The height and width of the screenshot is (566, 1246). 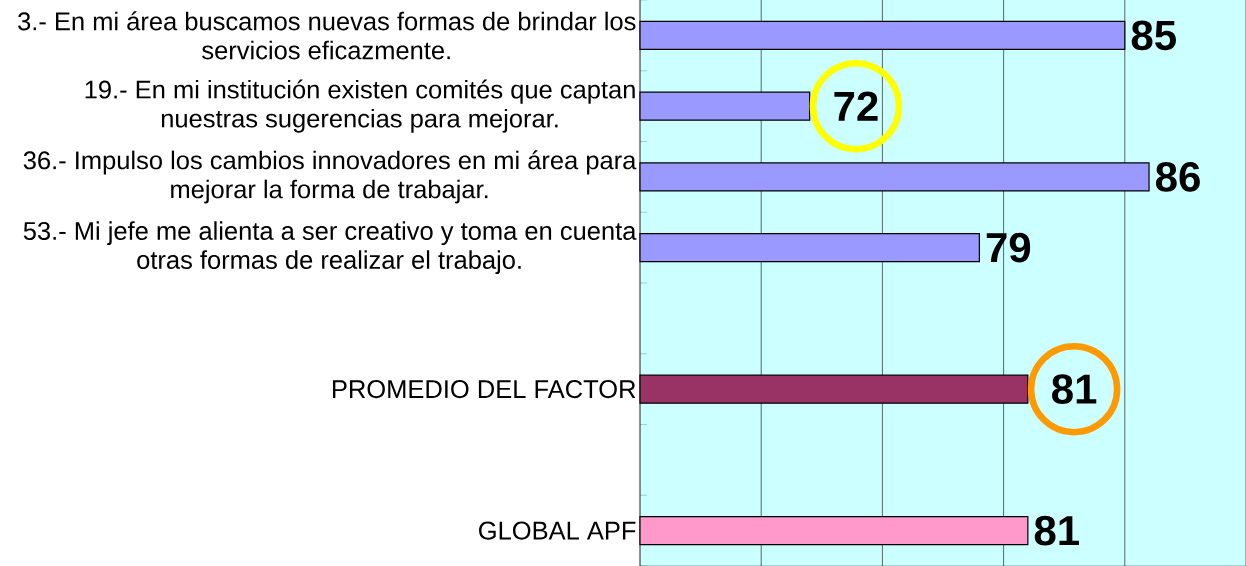 I want to click on data-label: 79, so click(x=1008, y=247).